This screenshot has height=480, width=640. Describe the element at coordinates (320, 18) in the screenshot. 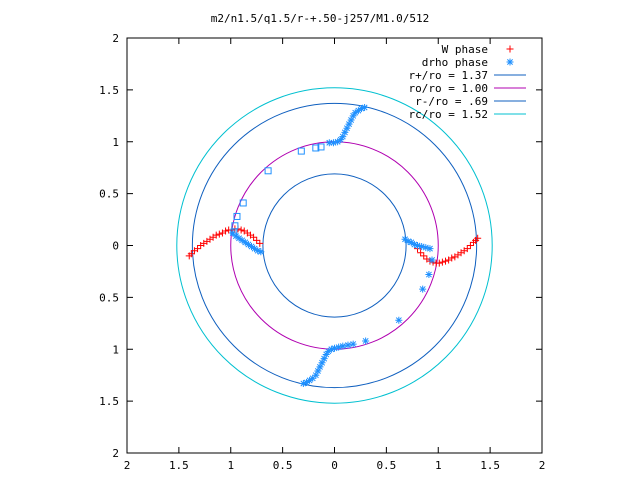

I see `chart-title: m2/n1.5/q1.5/r-+.50-j257/M1.0/512` at that location.